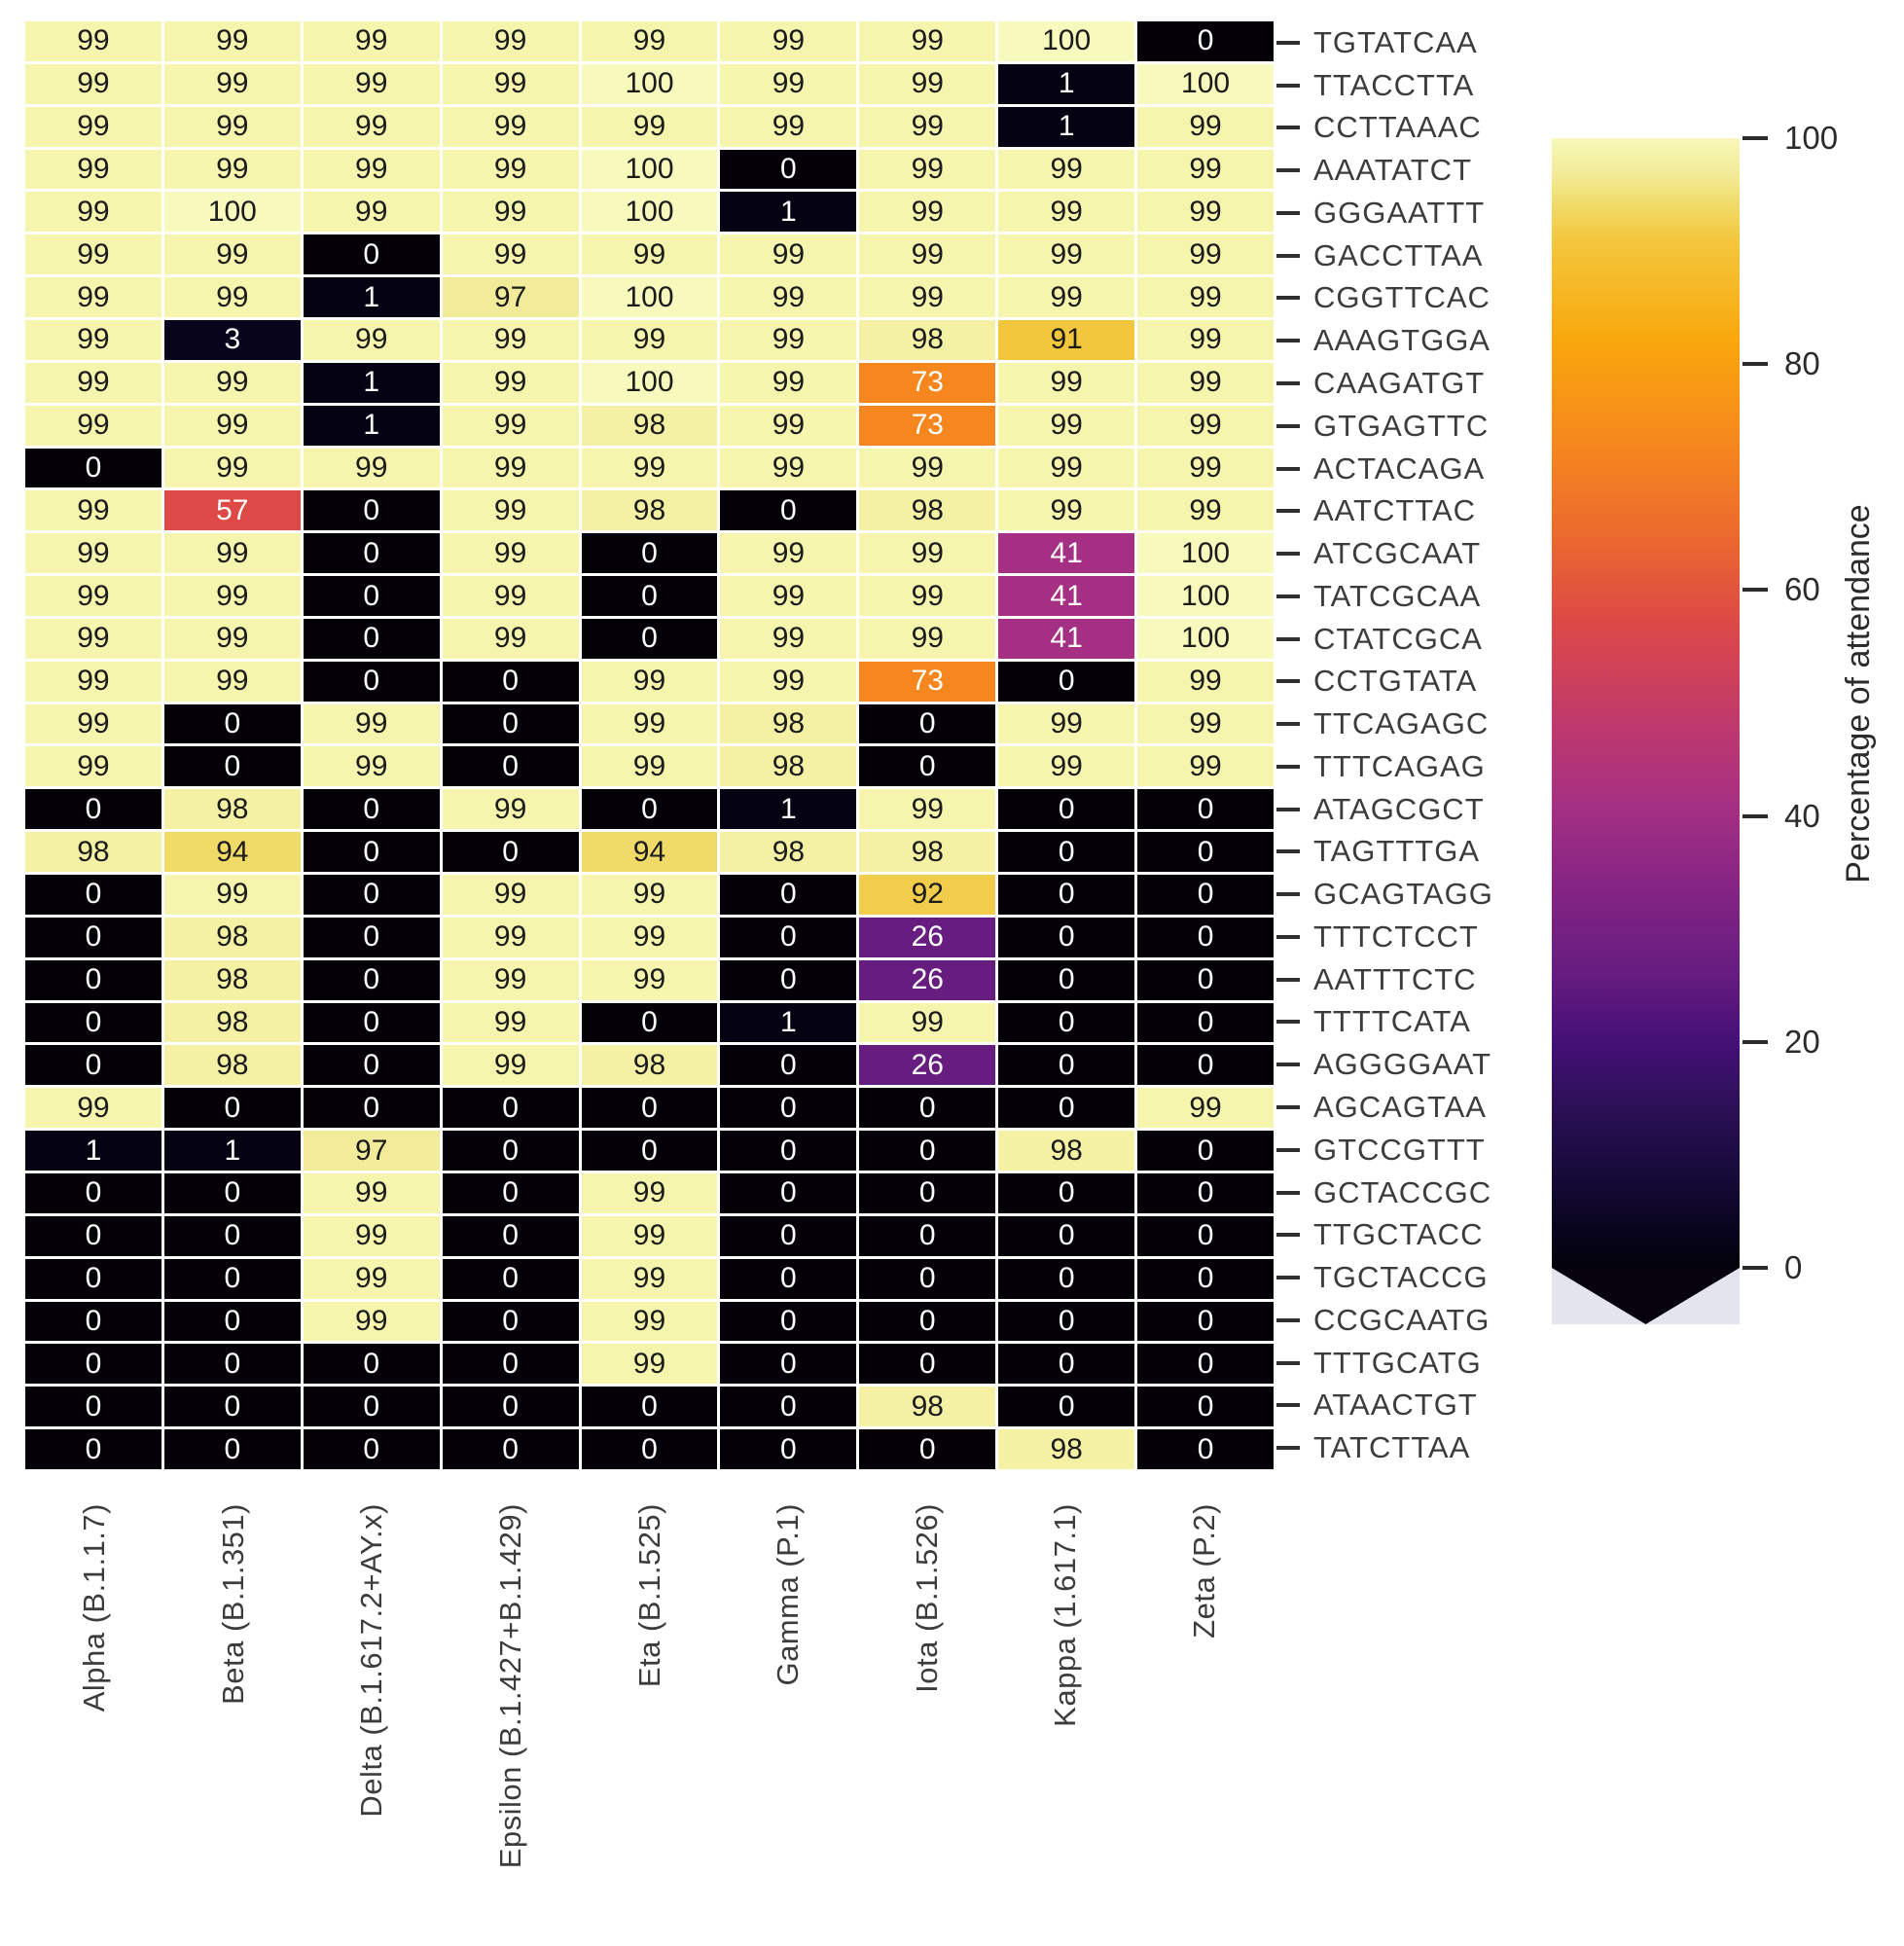  I want to click on column-label: Zeta (P.2), so click(1203, 1571).